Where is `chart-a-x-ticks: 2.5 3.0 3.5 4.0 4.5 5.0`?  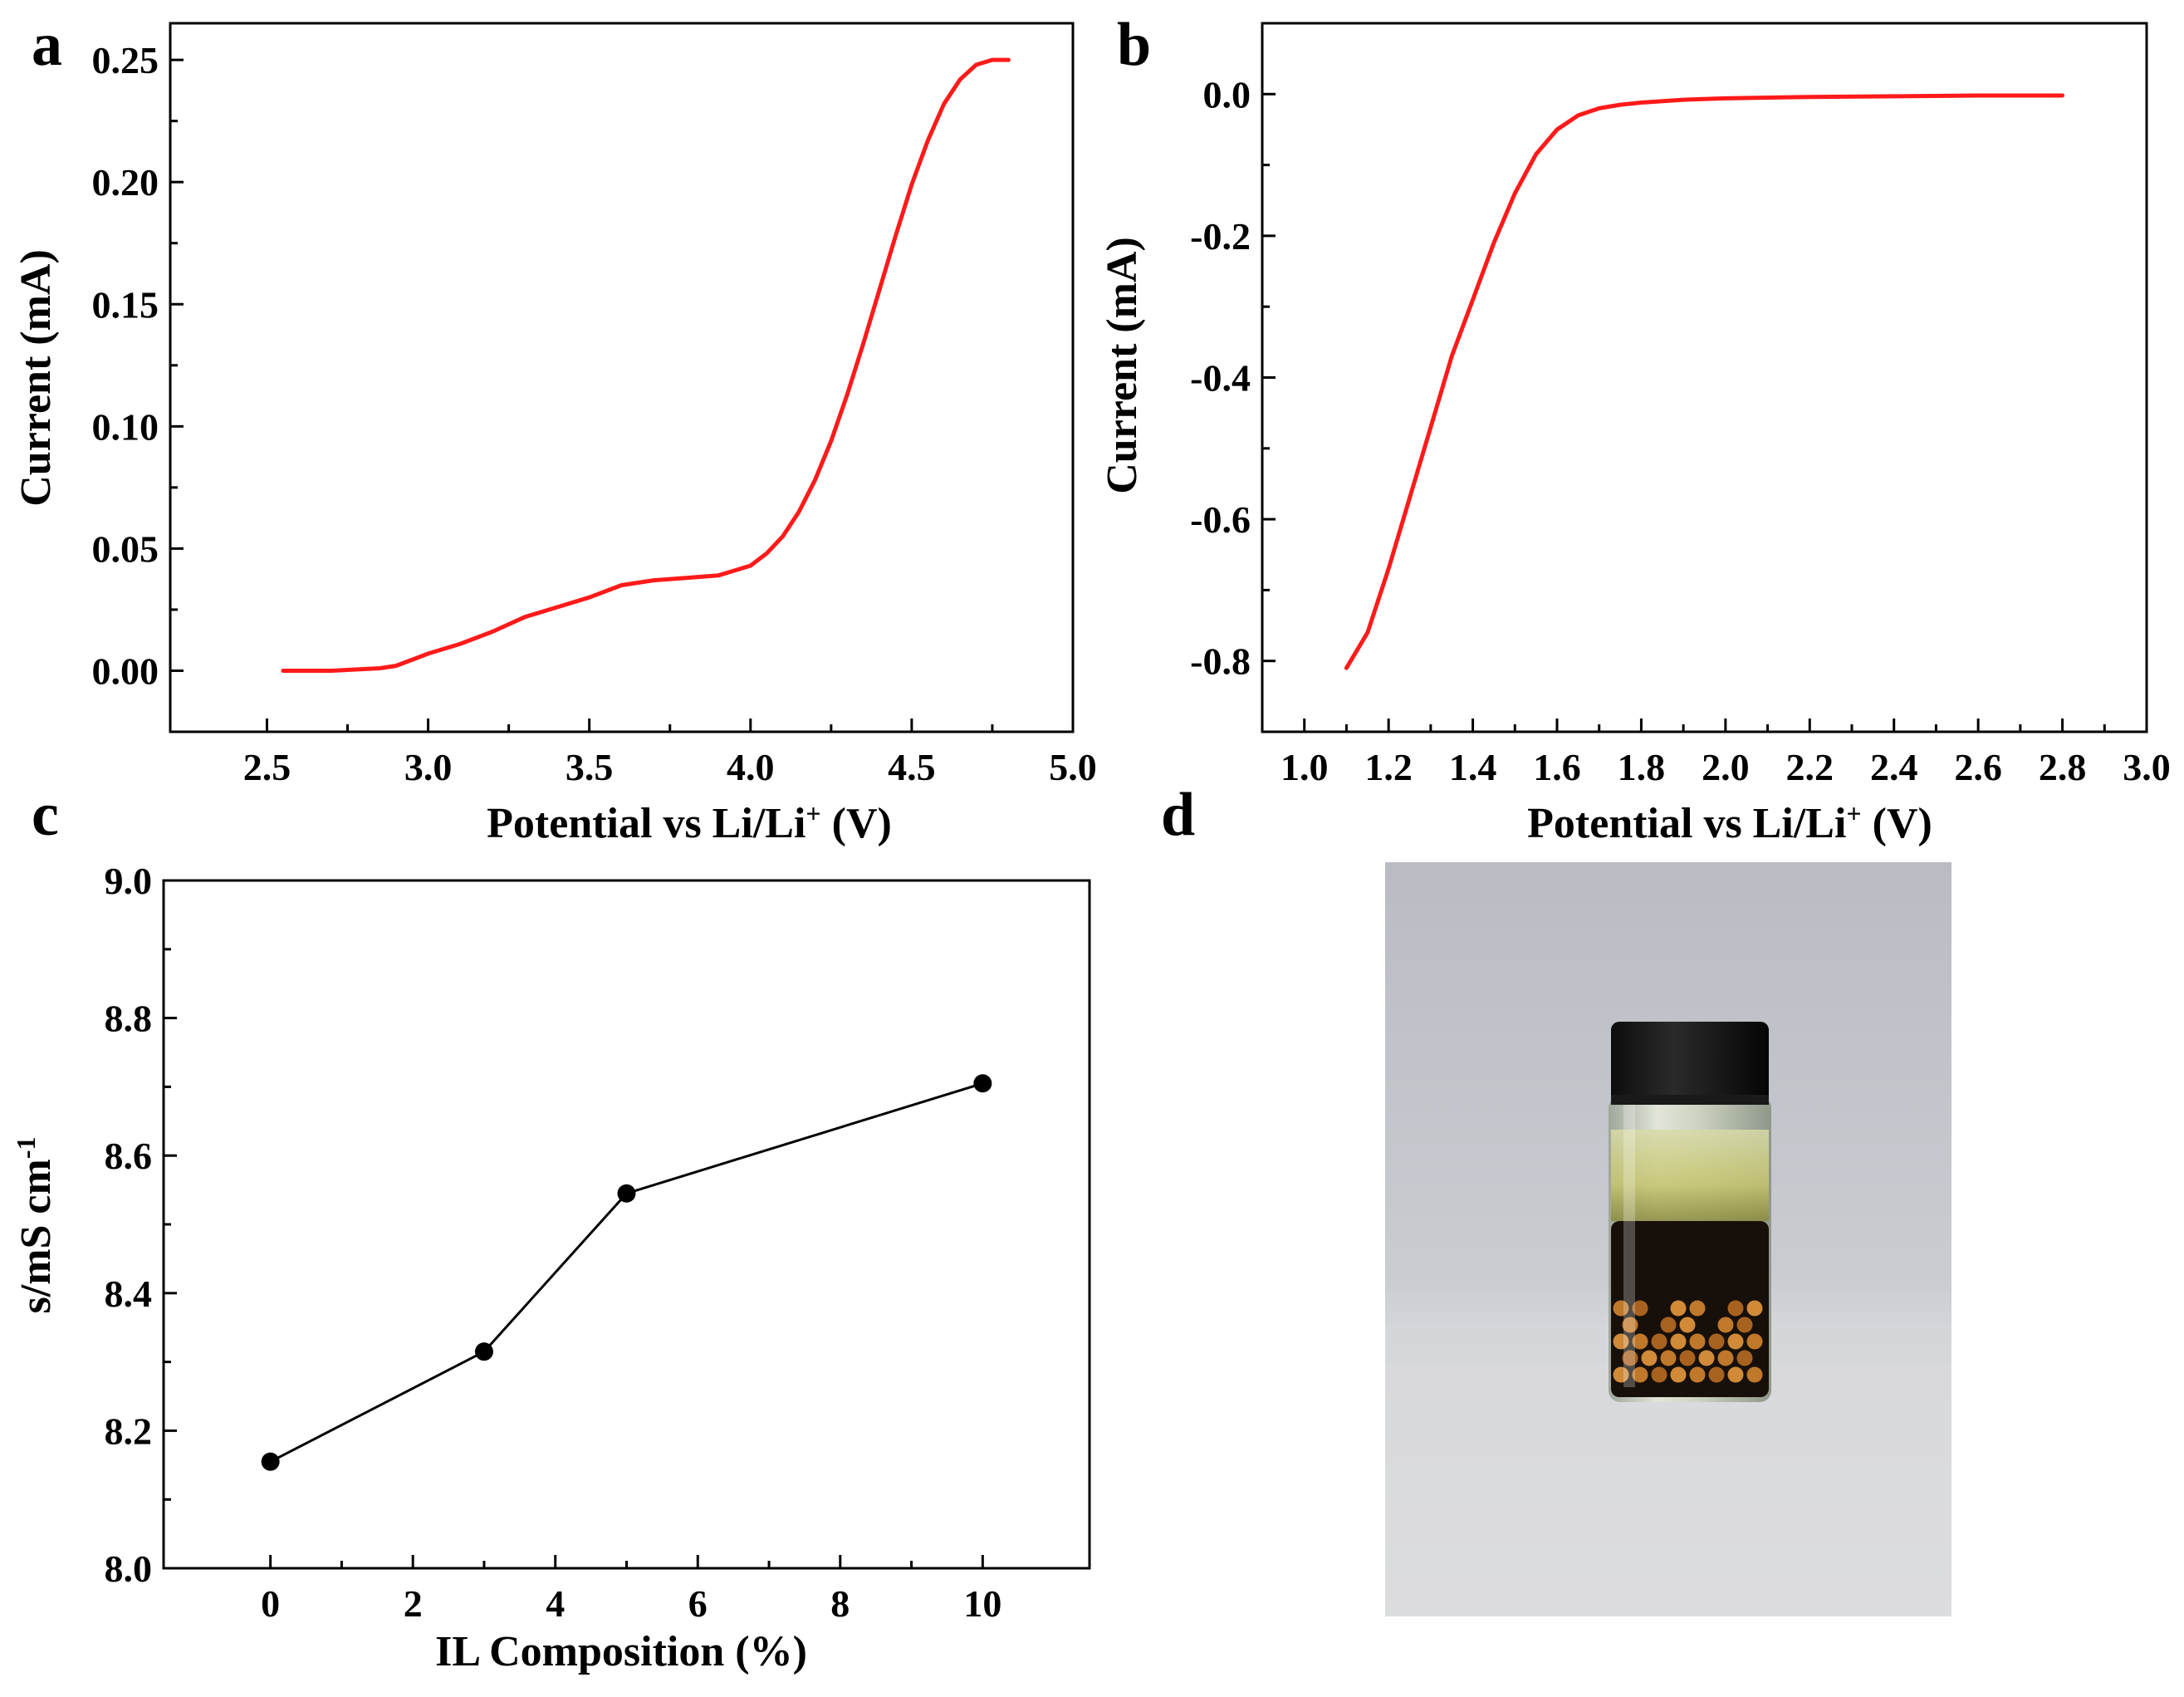
chart-a-x-ticks: 2.5 3.0 3.5 4.0 4.5 5.0 is located at coordinates (670, 753).